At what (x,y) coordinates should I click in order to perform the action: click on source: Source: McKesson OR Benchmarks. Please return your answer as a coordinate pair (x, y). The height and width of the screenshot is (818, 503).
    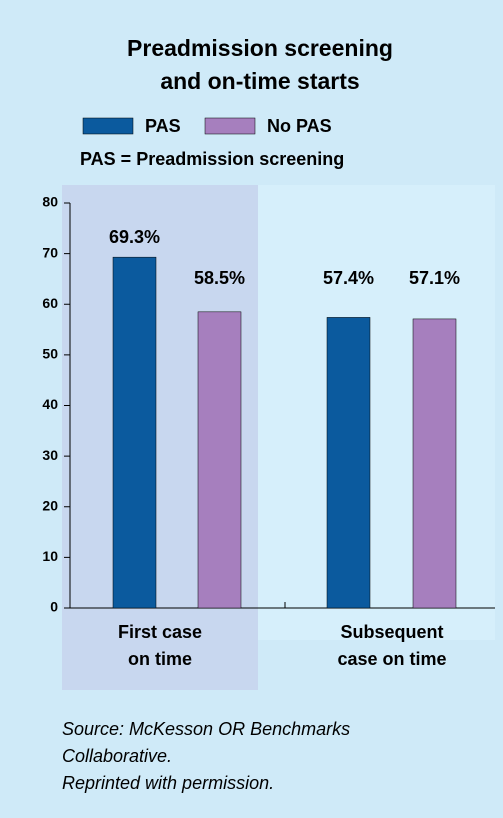
    Looking at the image, I should click on (206, 729).